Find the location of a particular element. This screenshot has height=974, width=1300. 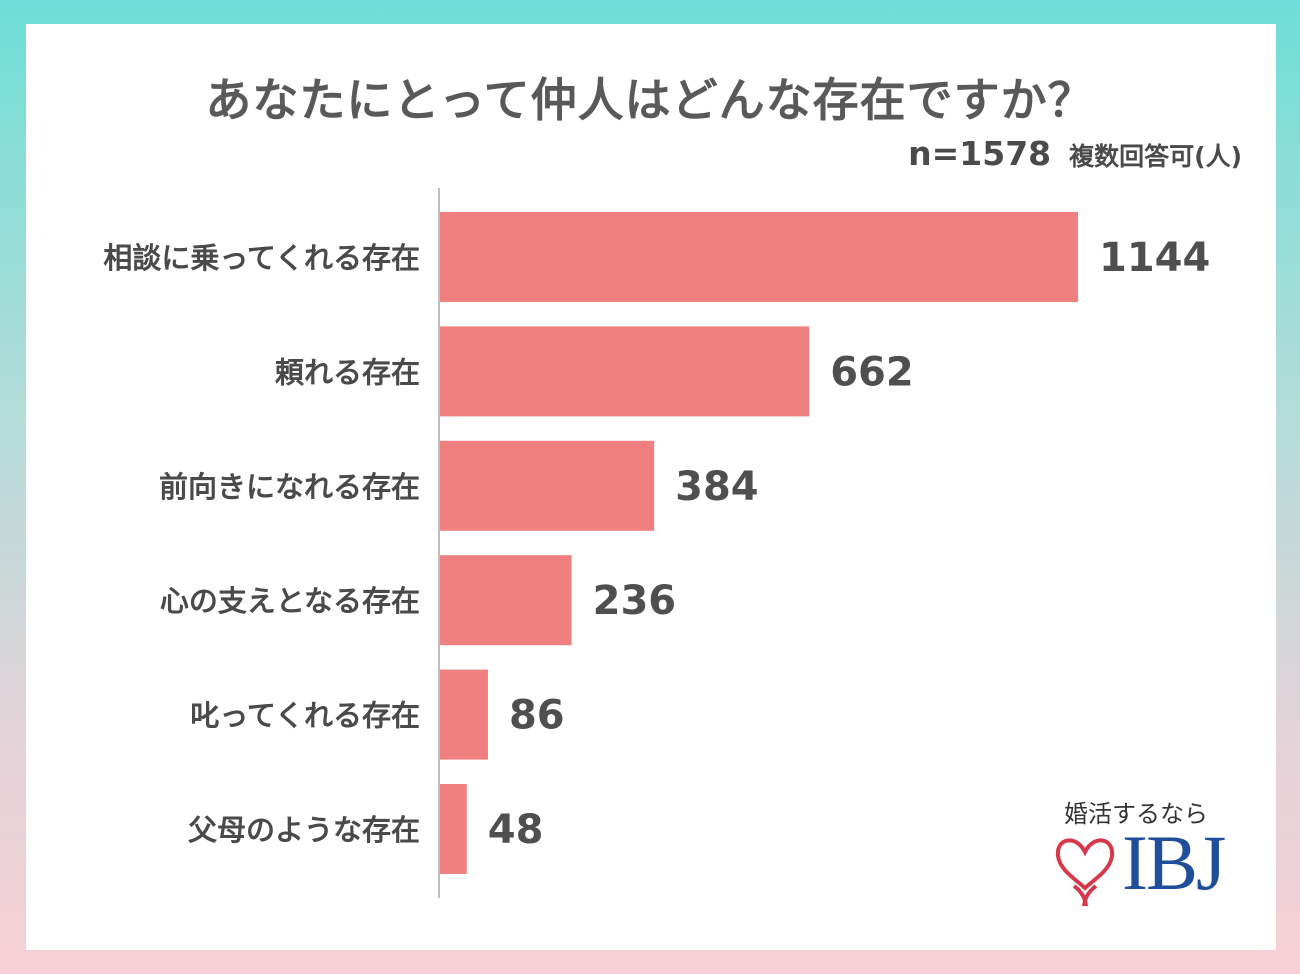

value-label-2: 662 is located at coordinates (872, 372).